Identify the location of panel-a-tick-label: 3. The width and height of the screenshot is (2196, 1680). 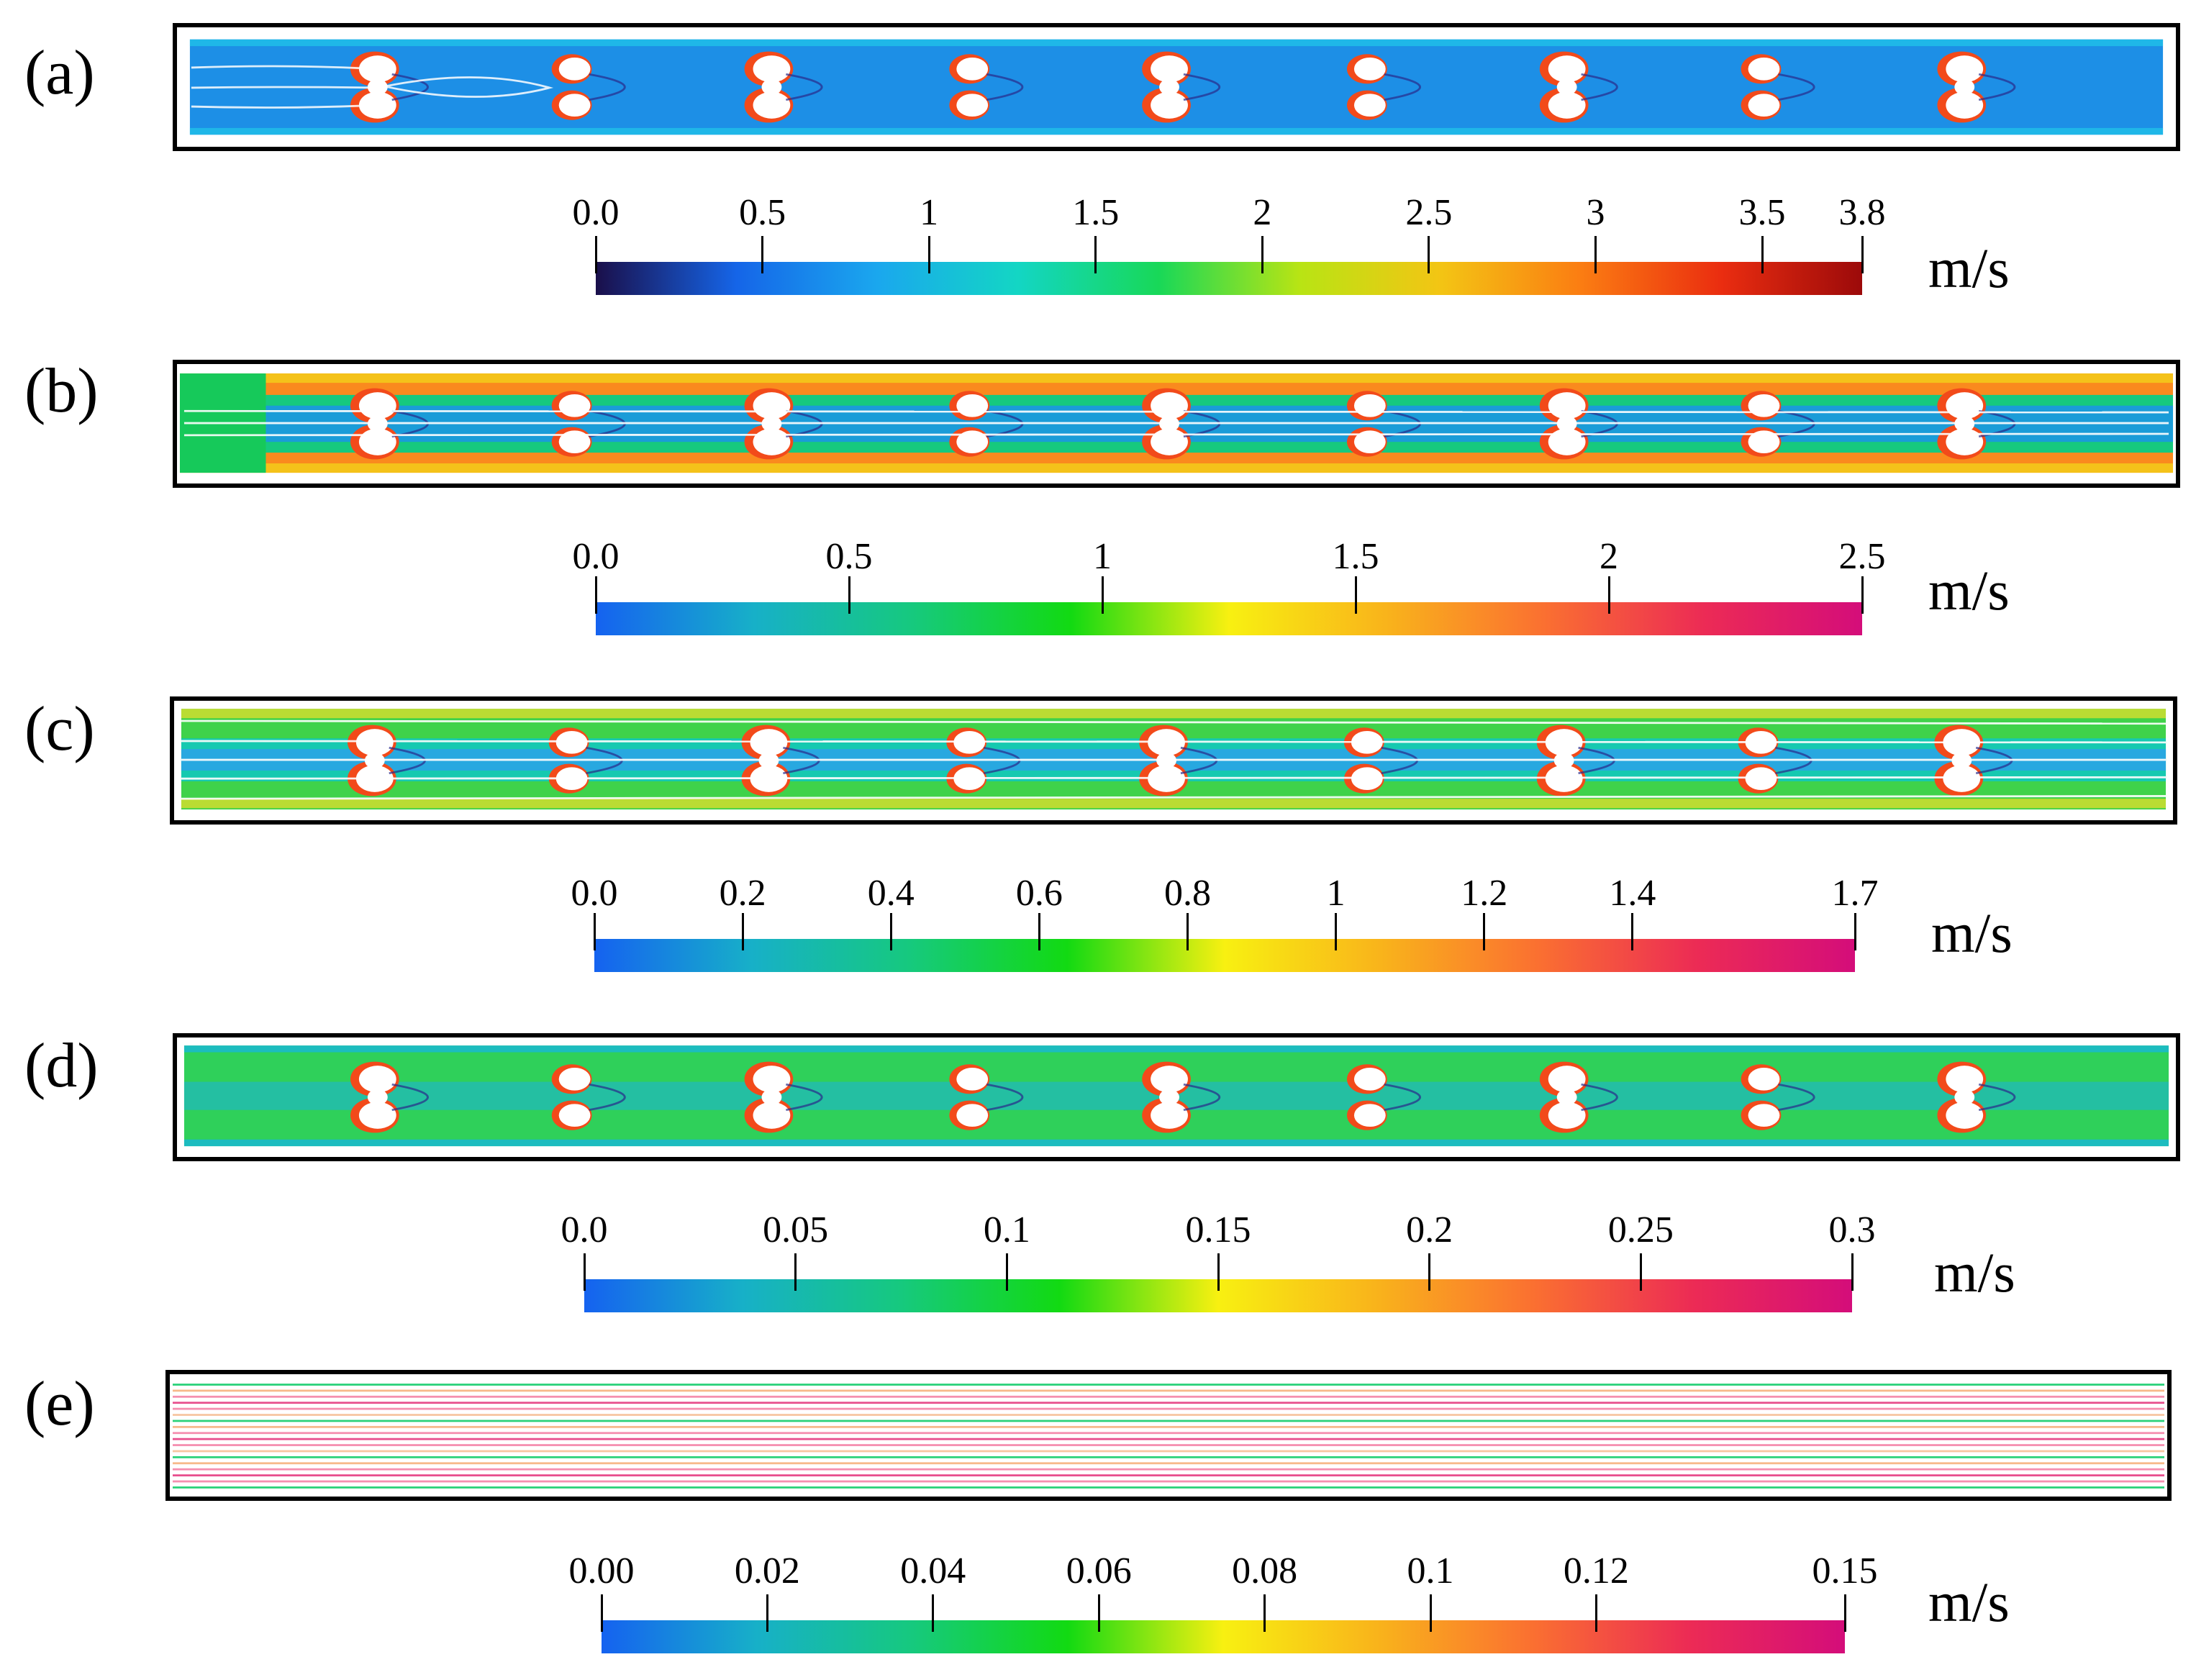
(1595, 212).